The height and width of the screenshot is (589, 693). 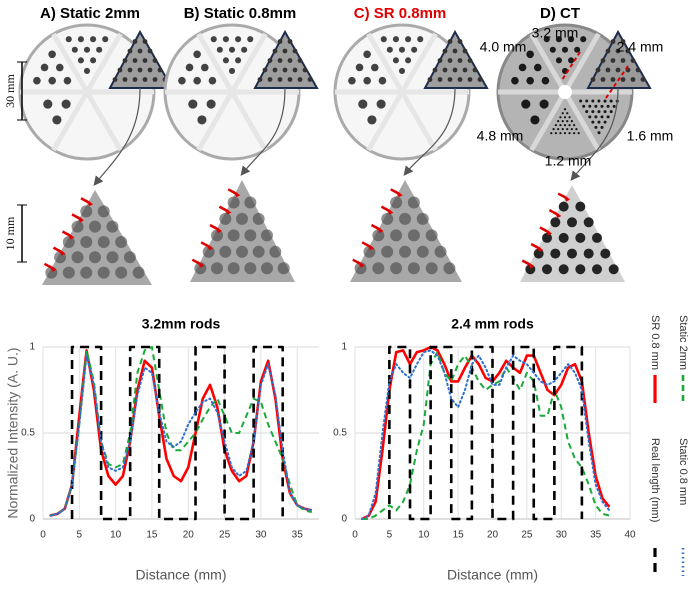 What do you see at coordinates (10, 91) in the screenshot?
I see `scale-bar-label: 30 mm` at bounding box center [10, 91].